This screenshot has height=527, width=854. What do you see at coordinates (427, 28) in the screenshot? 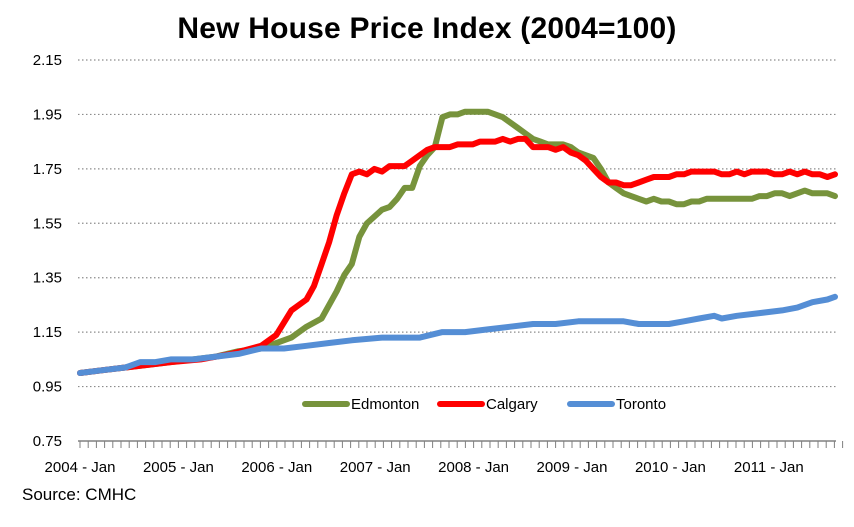
I see `chart-title: New House Price Index (2004=100)` at bounding box center [427, 28].